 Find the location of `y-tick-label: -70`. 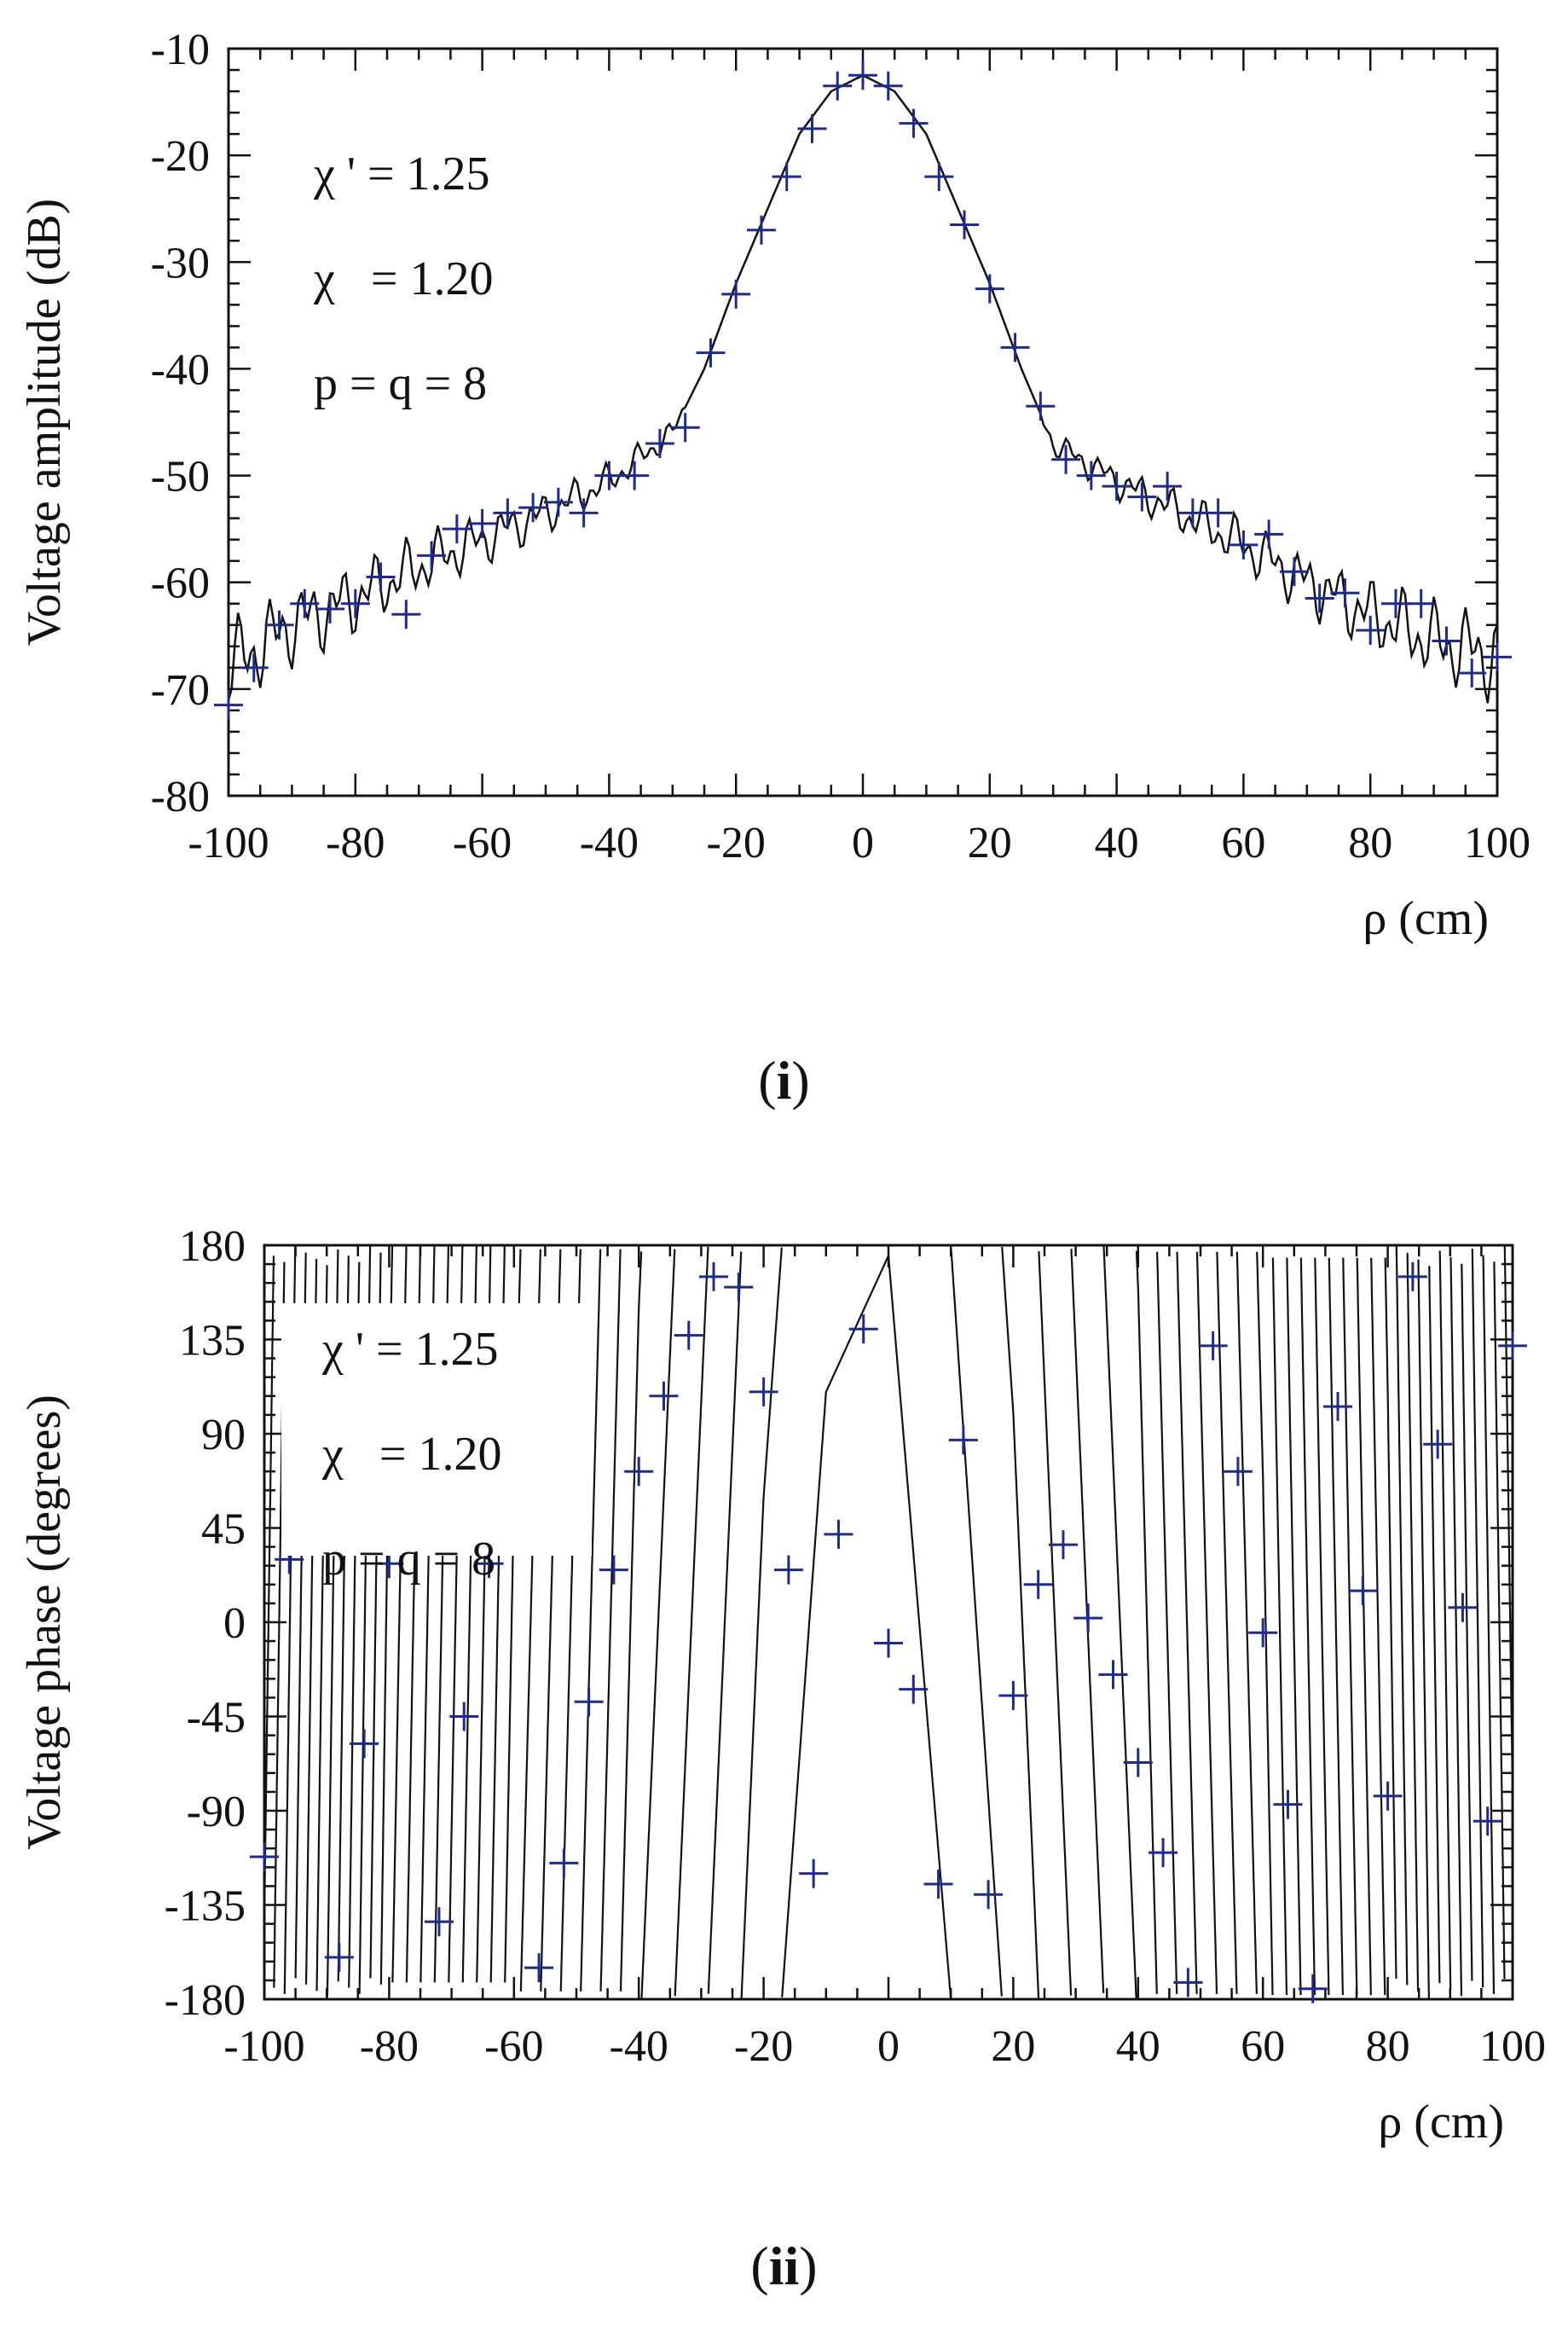

y-tick-label: -70 is located at coordinates (181, 690).